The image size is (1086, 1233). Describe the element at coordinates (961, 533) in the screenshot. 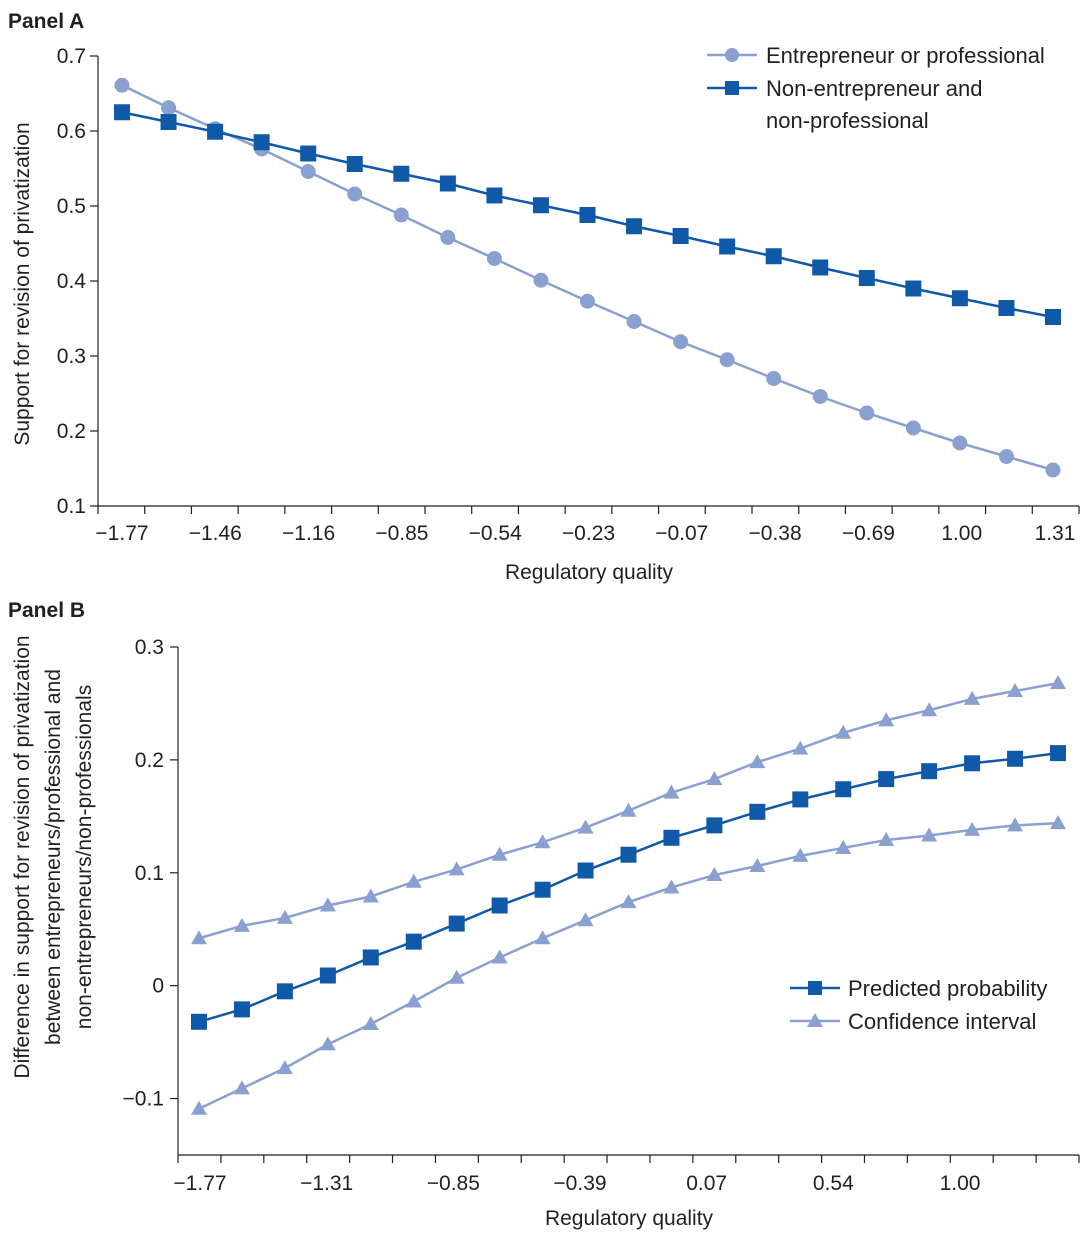

I see `panel-a-x-tick-label: 1.00` at that location.